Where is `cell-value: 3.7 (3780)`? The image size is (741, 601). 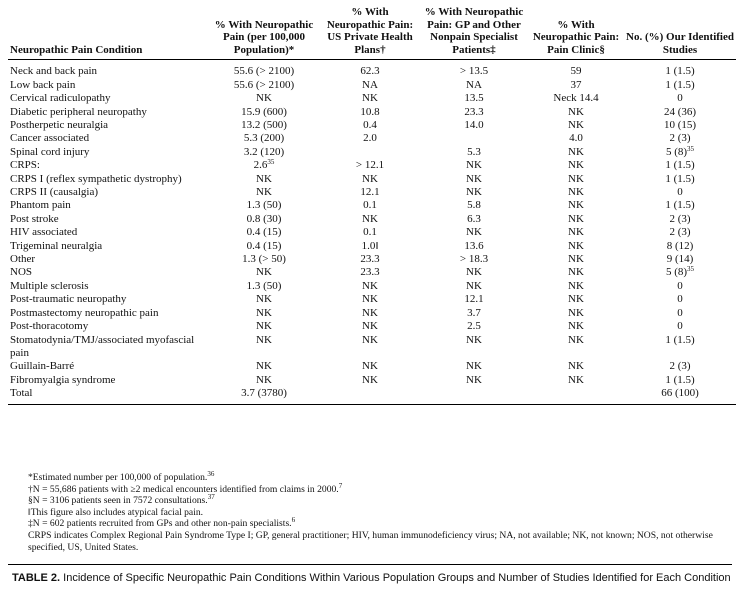 cell-value: 3.7 (3780) is located at coordinates (264, 393).